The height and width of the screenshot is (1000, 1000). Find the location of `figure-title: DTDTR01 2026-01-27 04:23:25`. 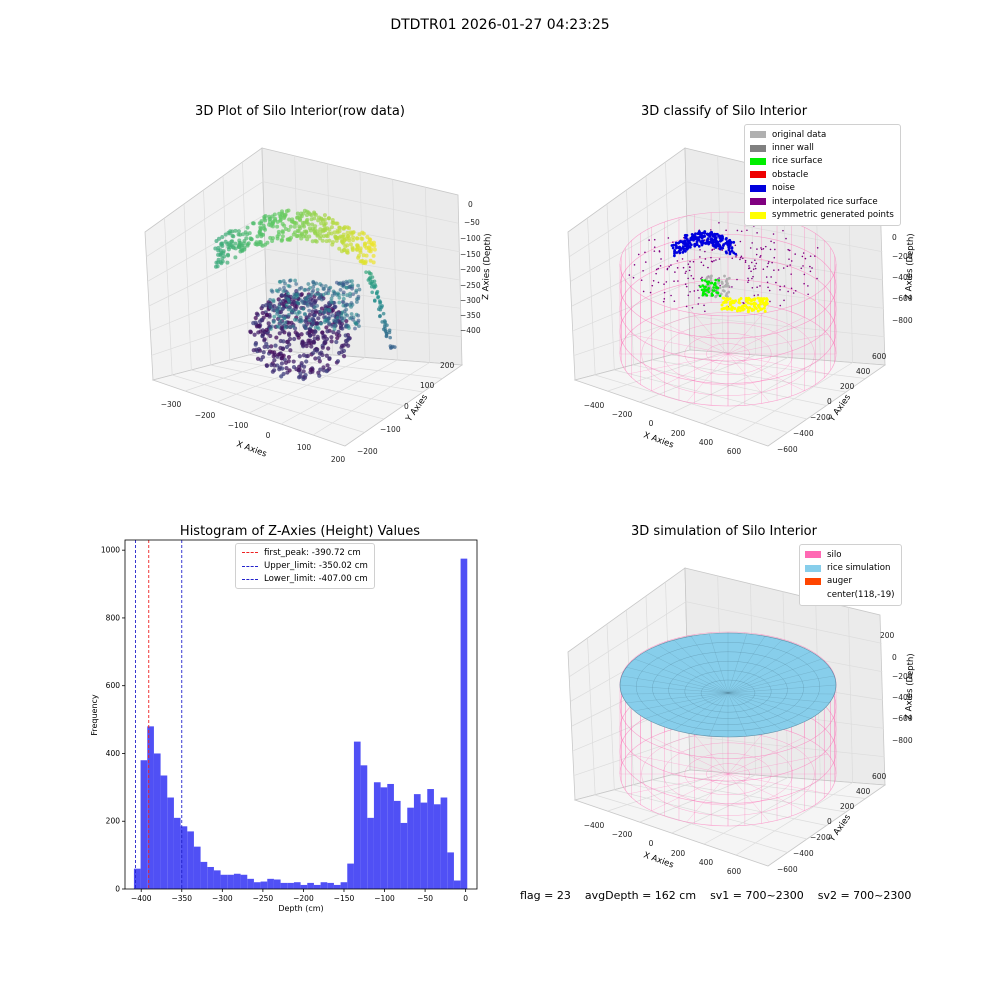

figure-title: DTDTR01 2026-01-27 04:23:25 is located at coordinates (500, 25).